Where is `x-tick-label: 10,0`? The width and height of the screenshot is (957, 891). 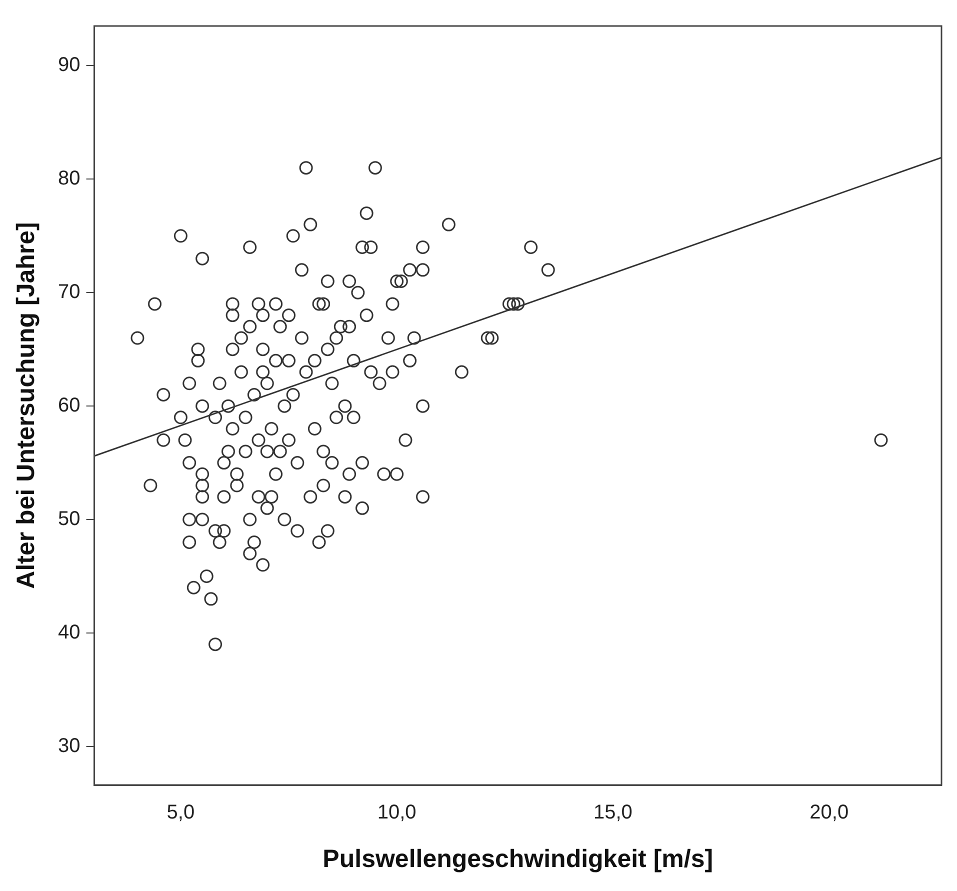 x-tick-label: 10,0 is located at coordinates (396, 813).